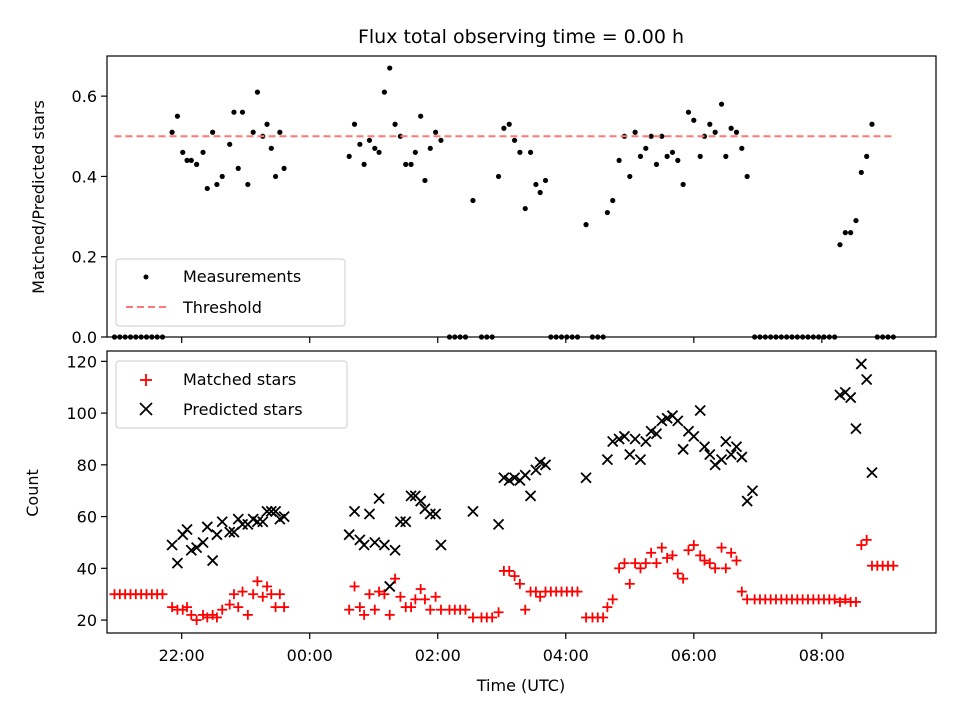 Image resolution: width=960 pixels, height=720 pixels. I want to click on bottom-y-tick-label: 20, so click(87, 620).